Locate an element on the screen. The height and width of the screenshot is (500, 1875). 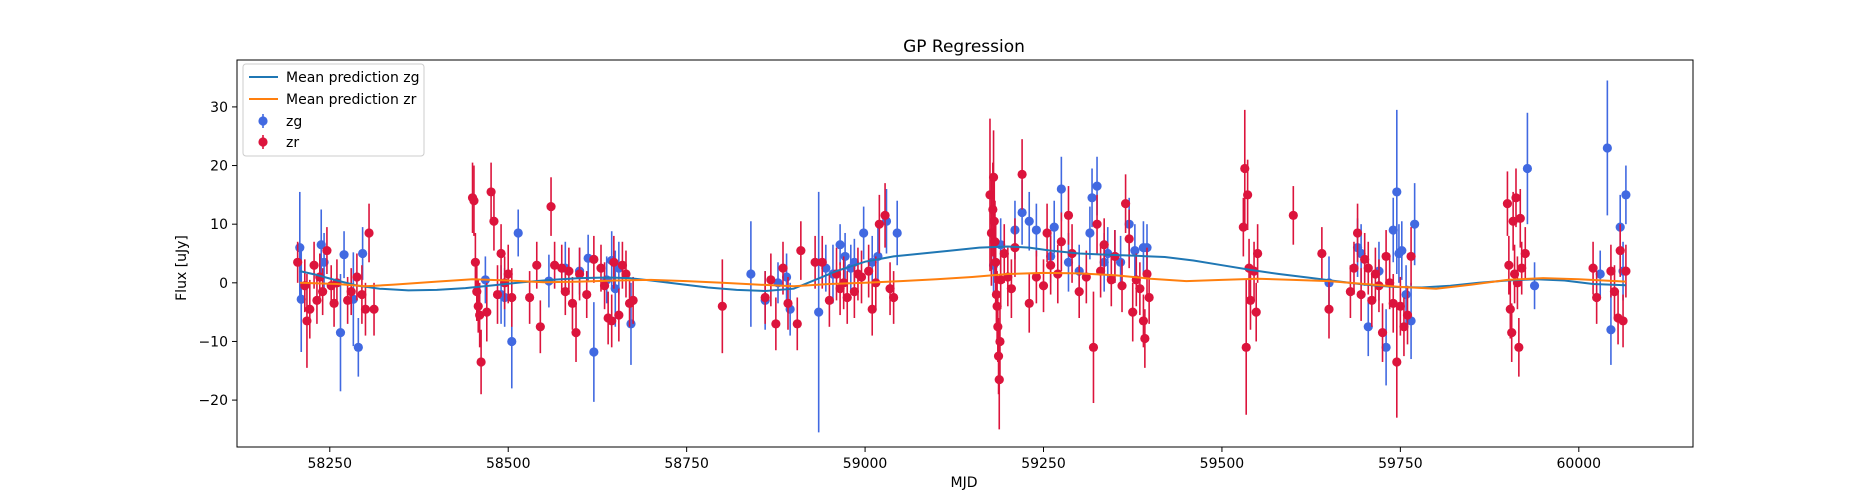
legend-swatch-zr is located at coordinates (263, 142).